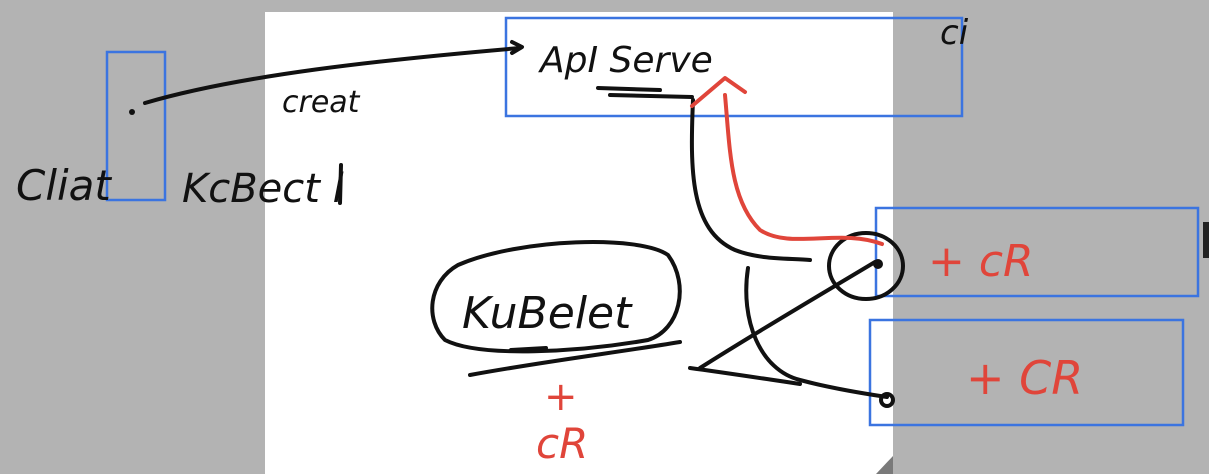 The height and width of the screenshot is (474, 1209). I want to click on page-curl, so click(884, 465).